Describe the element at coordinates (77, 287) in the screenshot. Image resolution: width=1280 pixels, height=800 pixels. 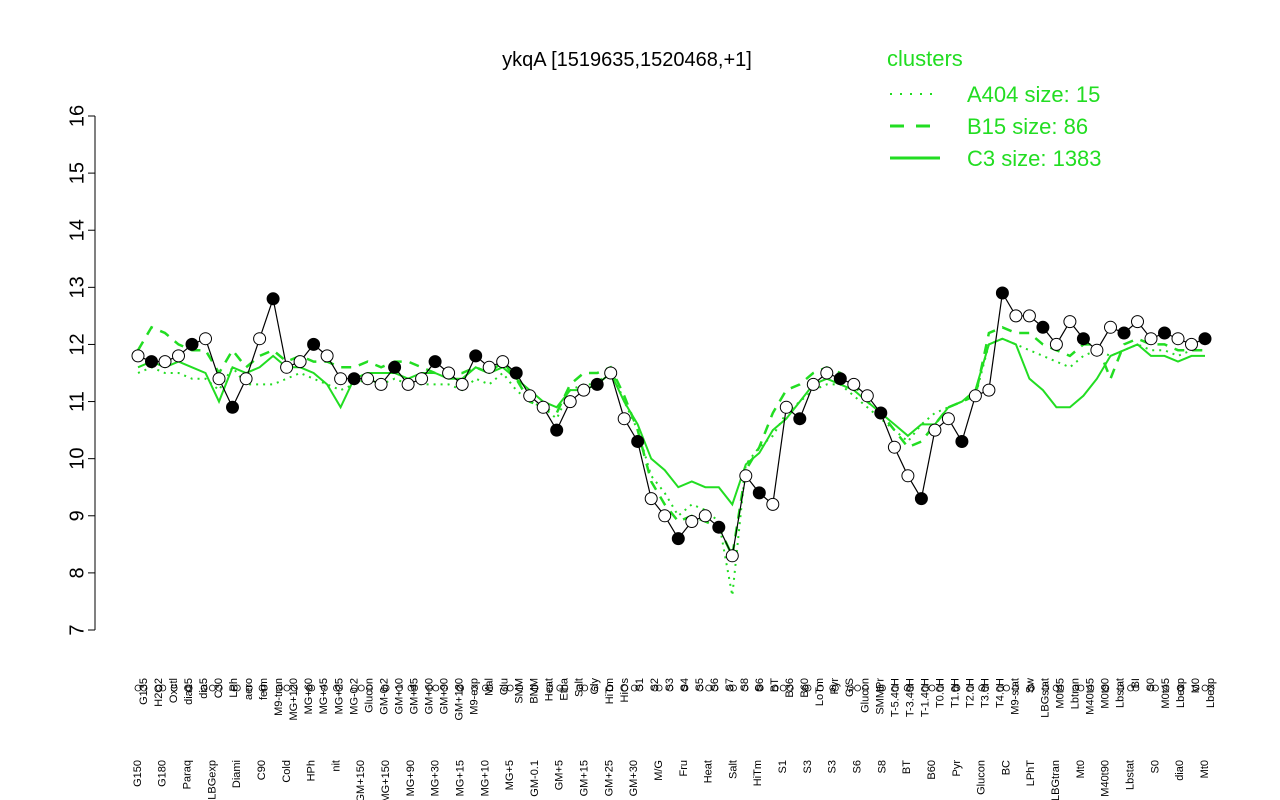
I see `y-tick-label: 13` at that location.